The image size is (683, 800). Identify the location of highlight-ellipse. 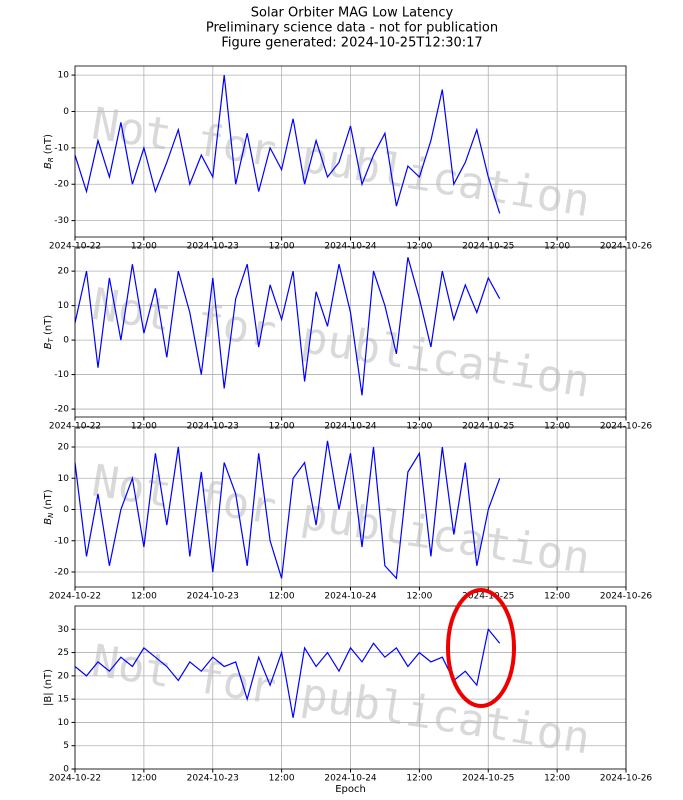
(481, 648).